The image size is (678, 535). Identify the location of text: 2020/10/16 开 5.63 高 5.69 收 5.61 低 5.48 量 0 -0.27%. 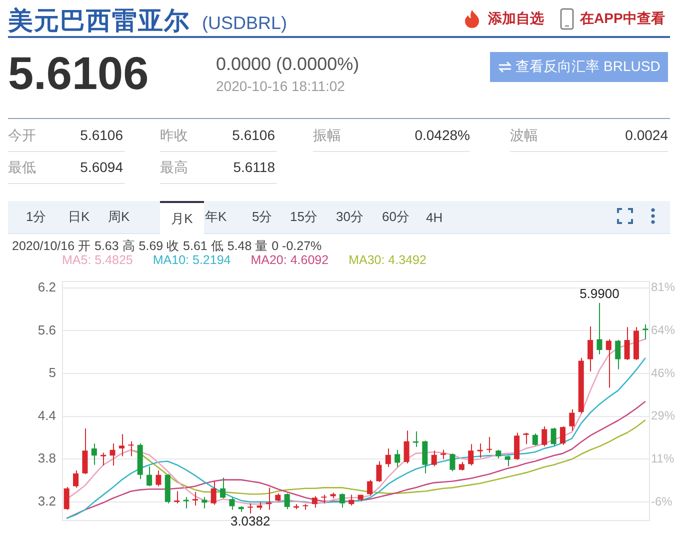
(167, 246).